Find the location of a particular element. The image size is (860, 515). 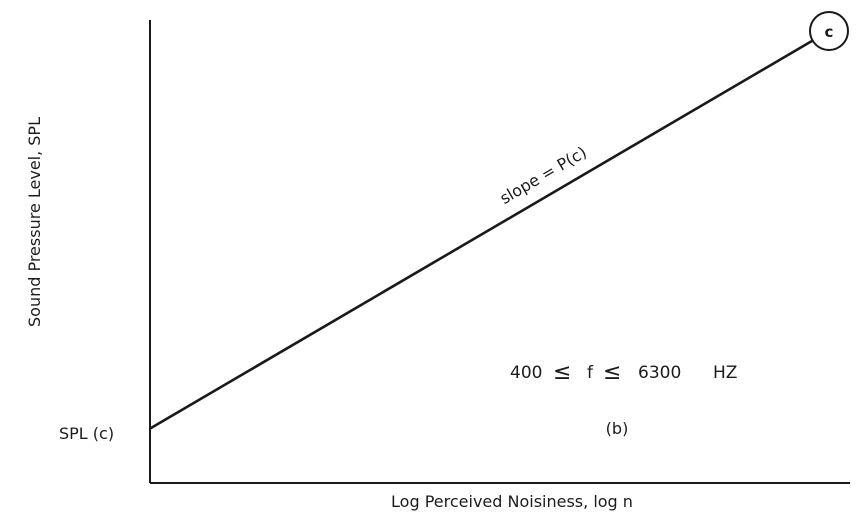

panel-label: (b) is located at coordinates (617, 428).